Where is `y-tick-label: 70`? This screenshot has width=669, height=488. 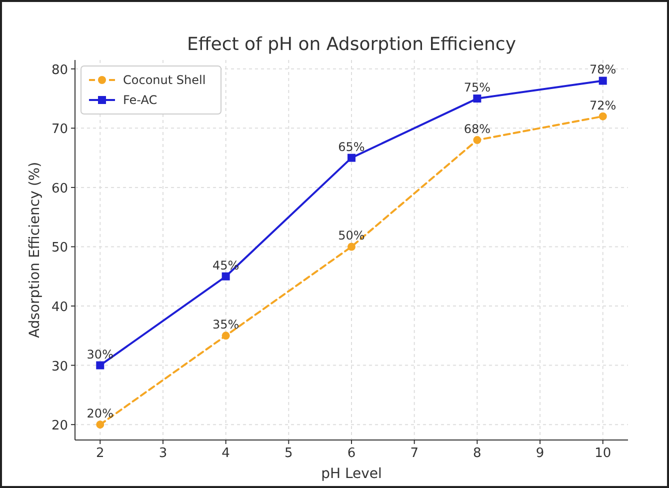
y-tick-label: 70 is located at coordinates (59, 130).